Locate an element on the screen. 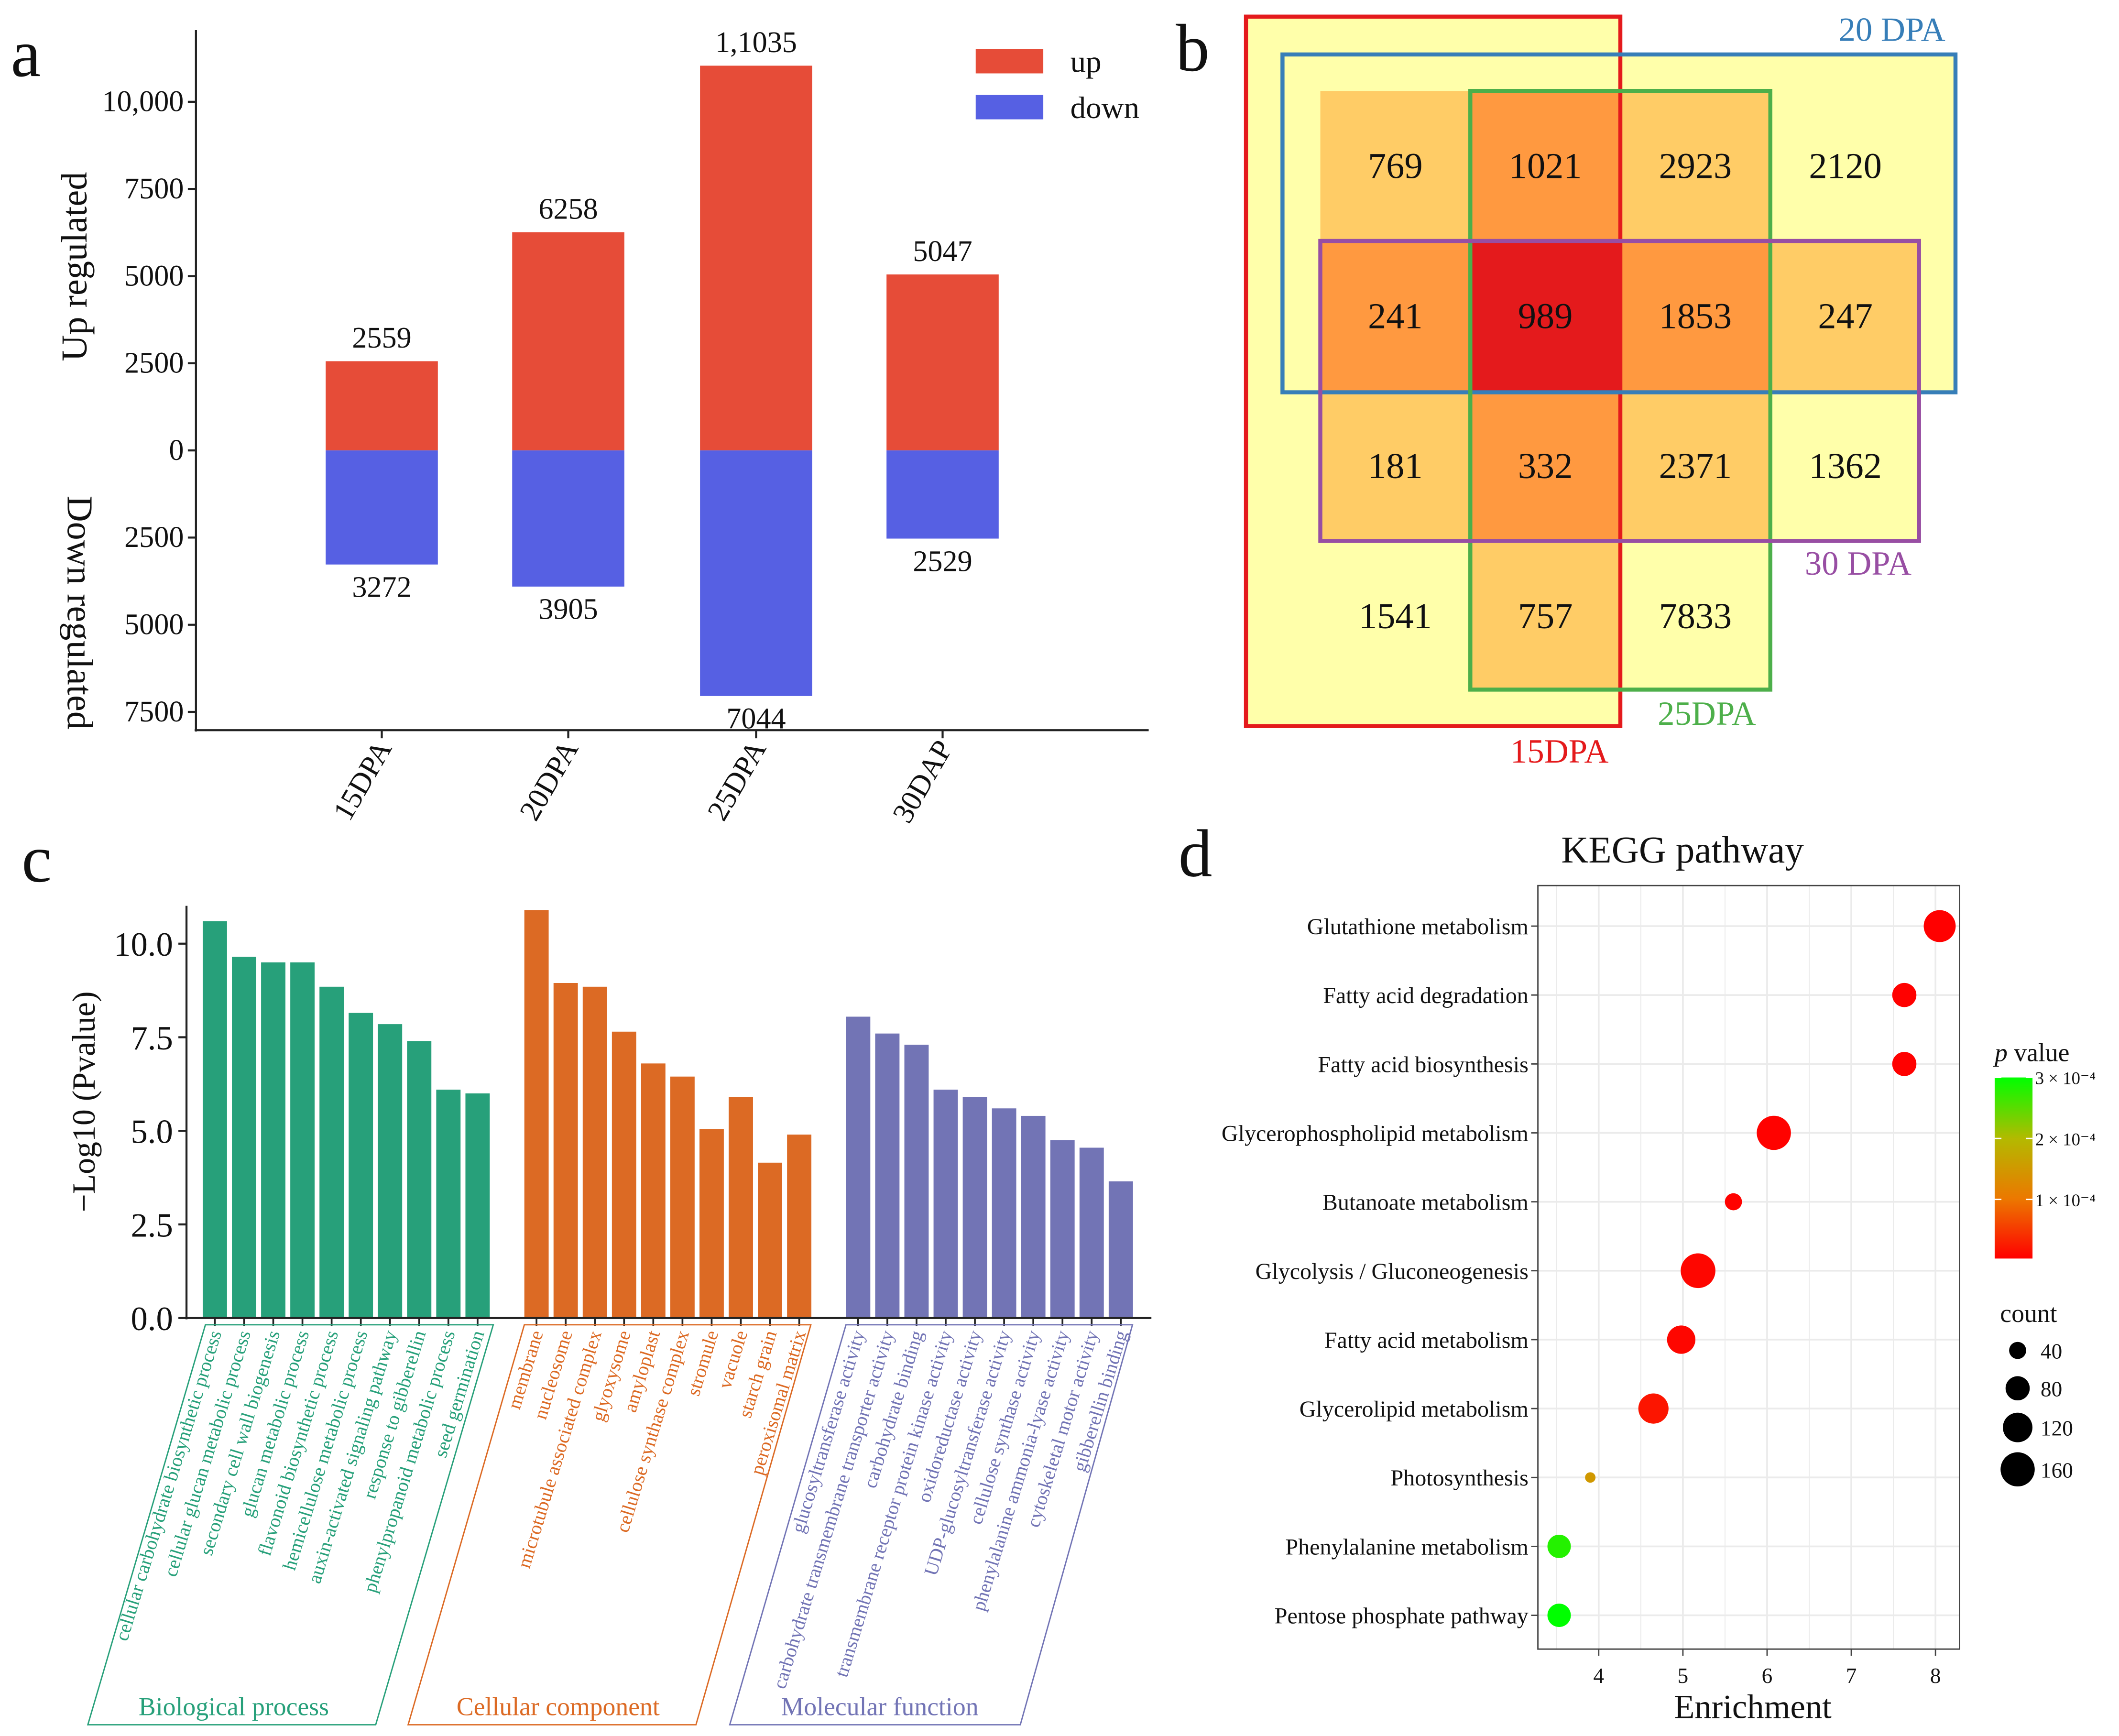 This screenshot has height=1736, width=2119. y-tick-label: 0 is located at coordinates (177, 450).